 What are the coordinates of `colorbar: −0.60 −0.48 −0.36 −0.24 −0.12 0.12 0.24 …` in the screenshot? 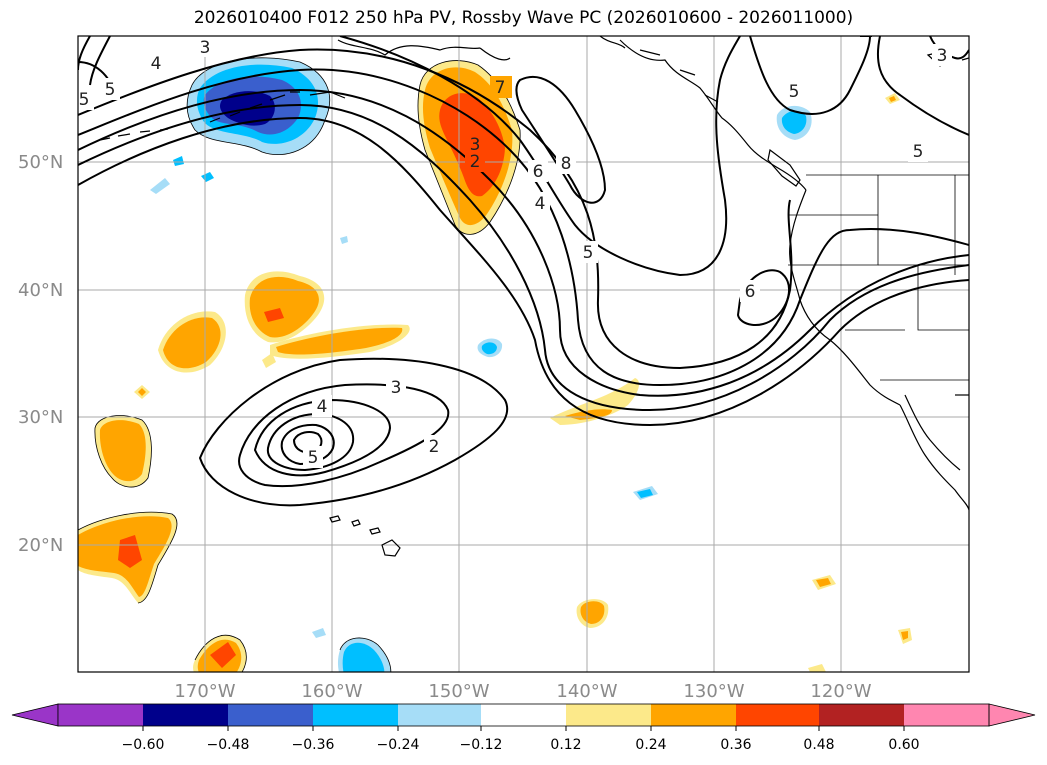 It's located at (523, 728).